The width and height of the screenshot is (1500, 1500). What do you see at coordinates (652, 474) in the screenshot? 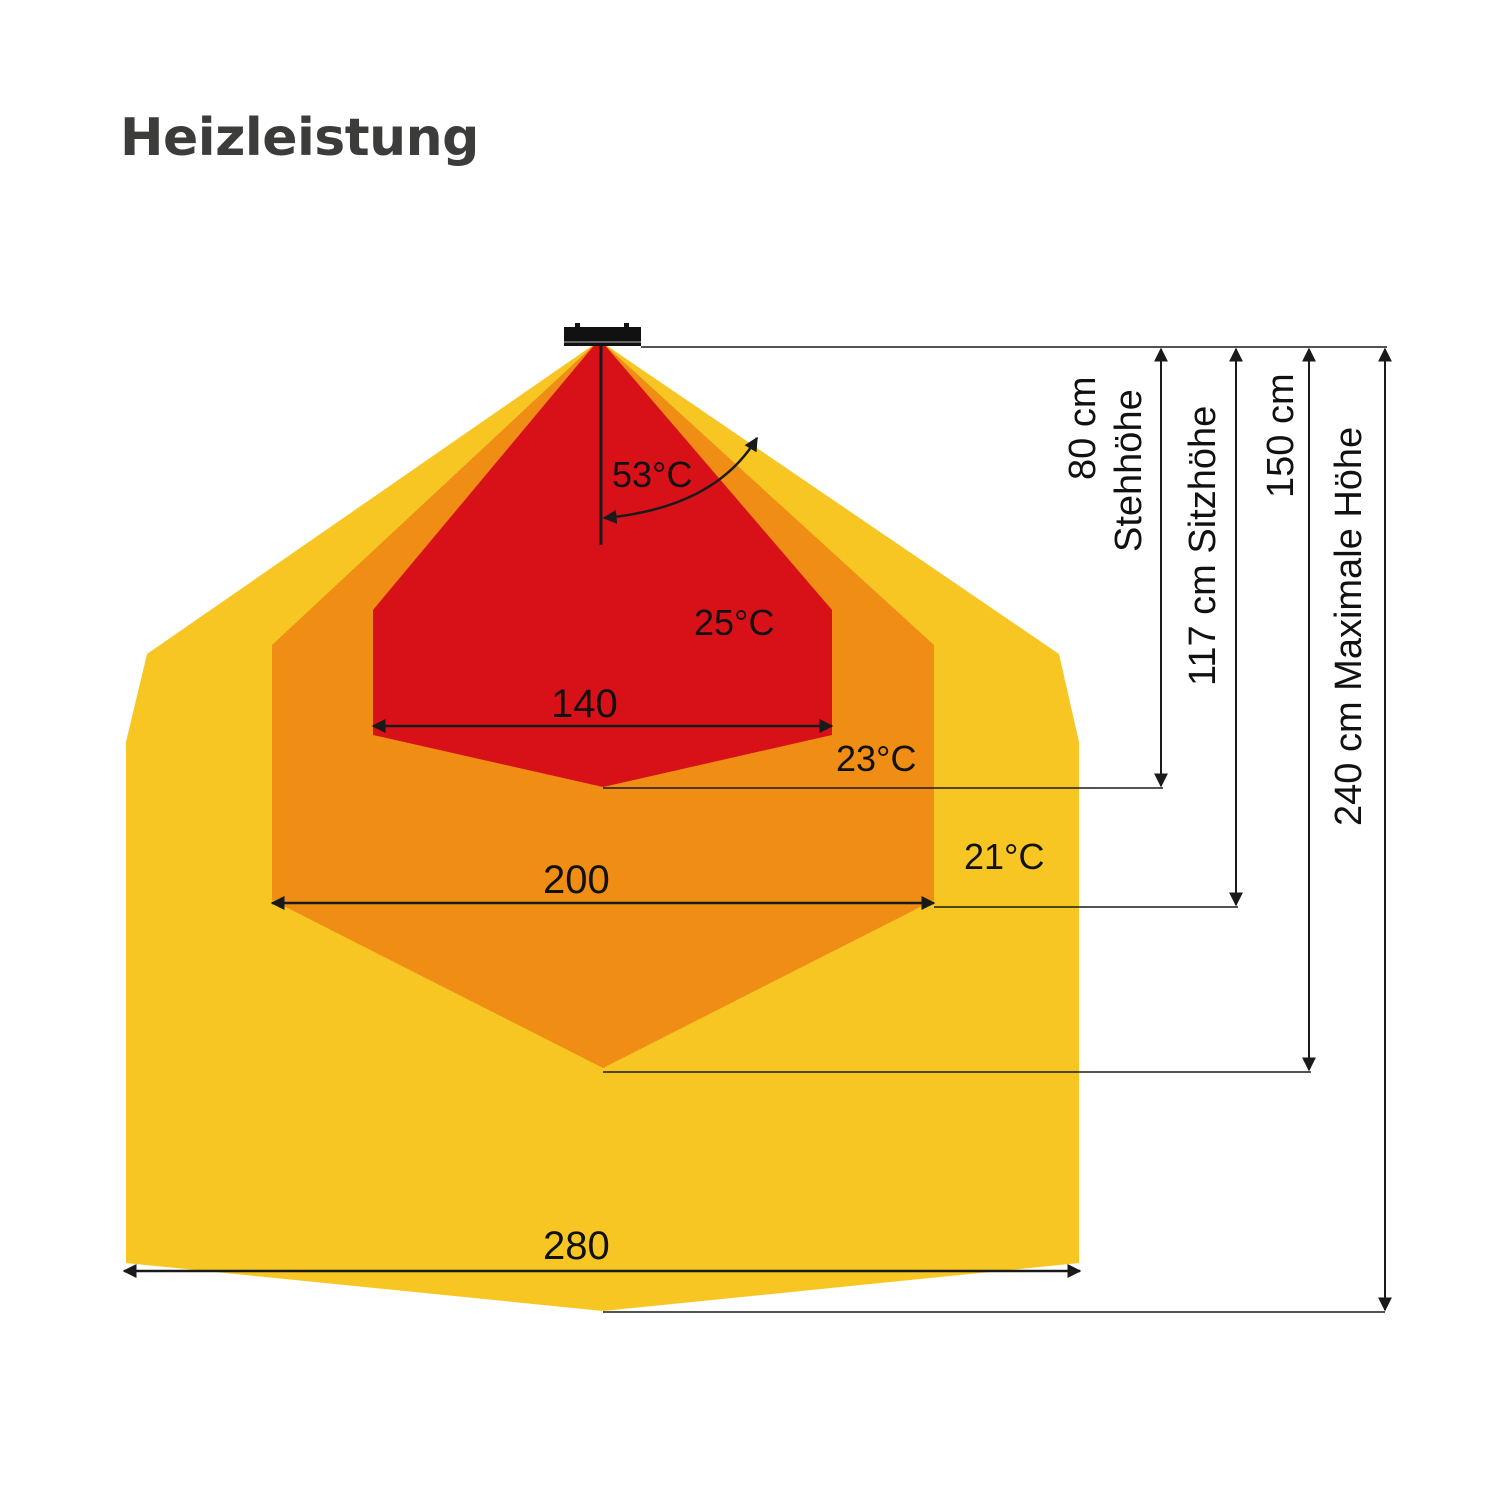
I see `angle-temp-label: 53°C` at bounding box center [652, 474].